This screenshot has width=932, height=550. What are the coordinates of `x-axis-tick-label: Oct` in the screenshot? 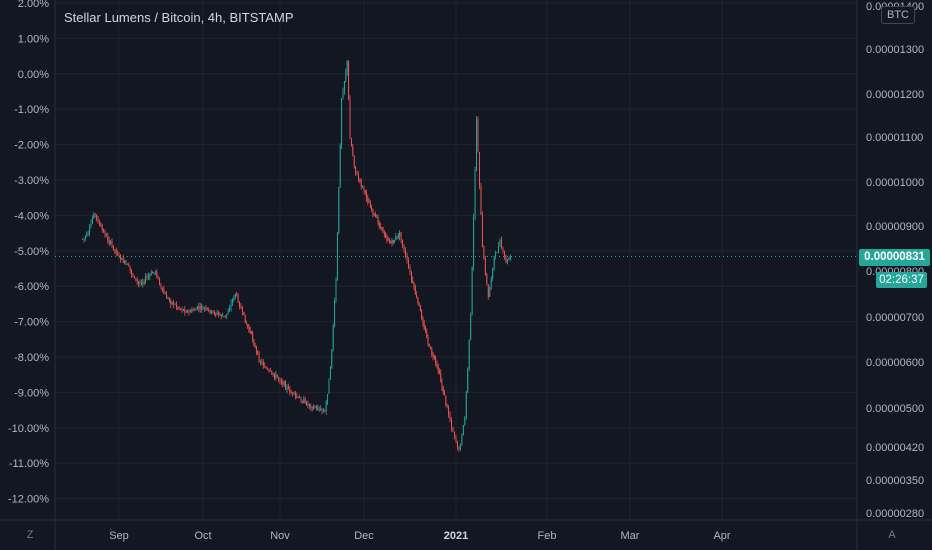 It's located at (202, 536).